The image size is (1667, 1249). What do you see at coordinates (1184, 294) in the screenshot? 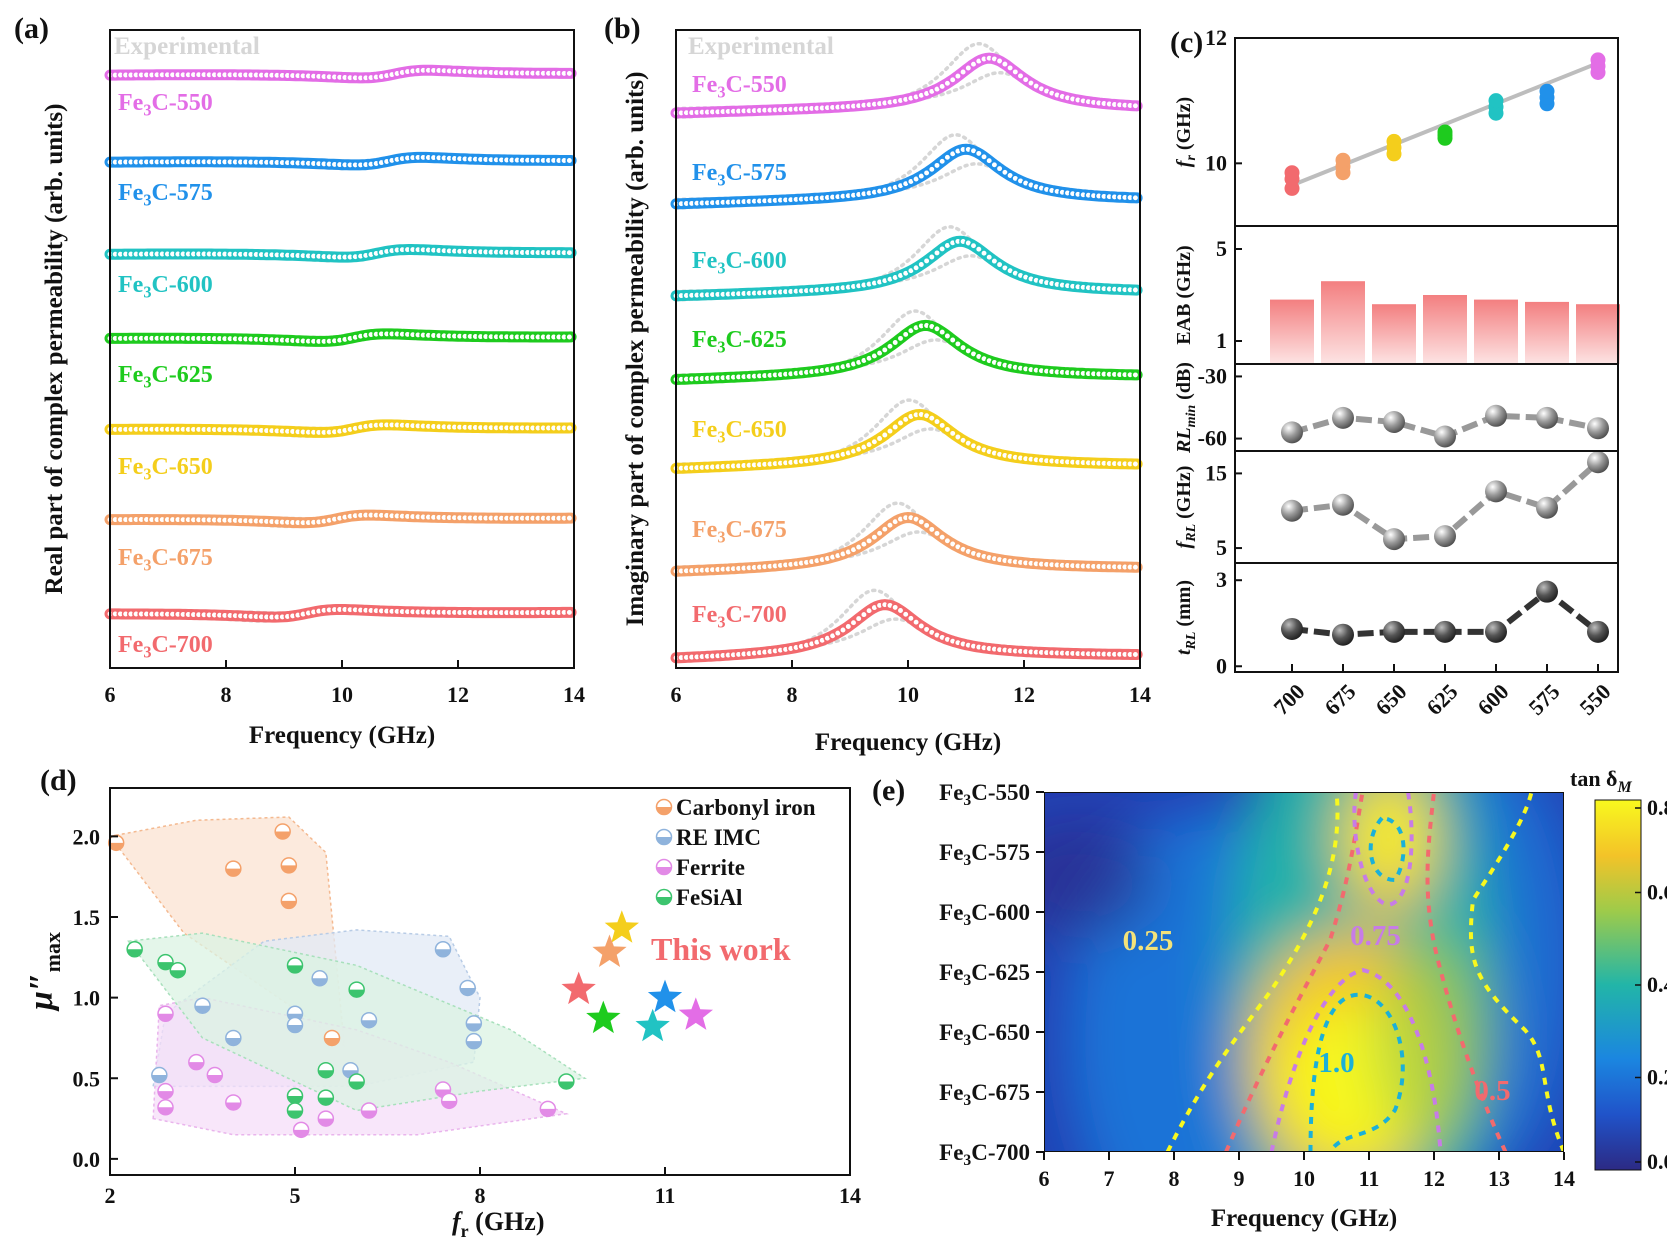
I see `subplot-1-ylabel: EAB (GHz)` at bounding box center [1184, 294].